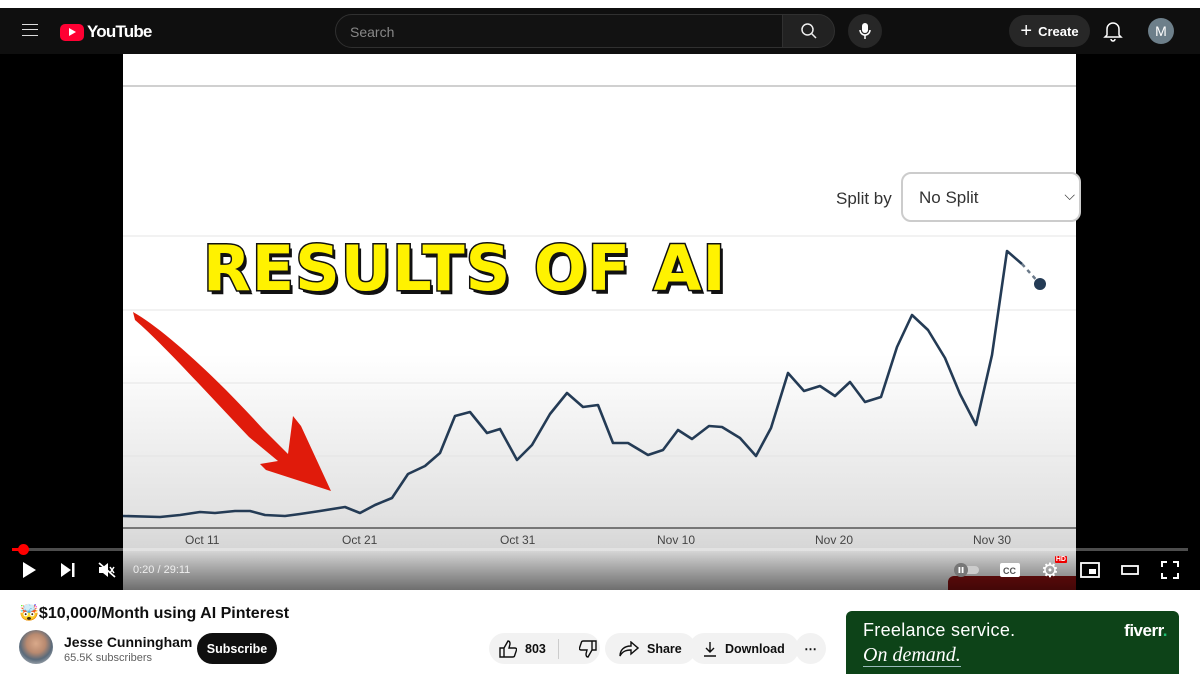 The width and height of the screenshot is (1200, 674). I want to click on settings-button: ⚙ HD, so click(1052, 569).